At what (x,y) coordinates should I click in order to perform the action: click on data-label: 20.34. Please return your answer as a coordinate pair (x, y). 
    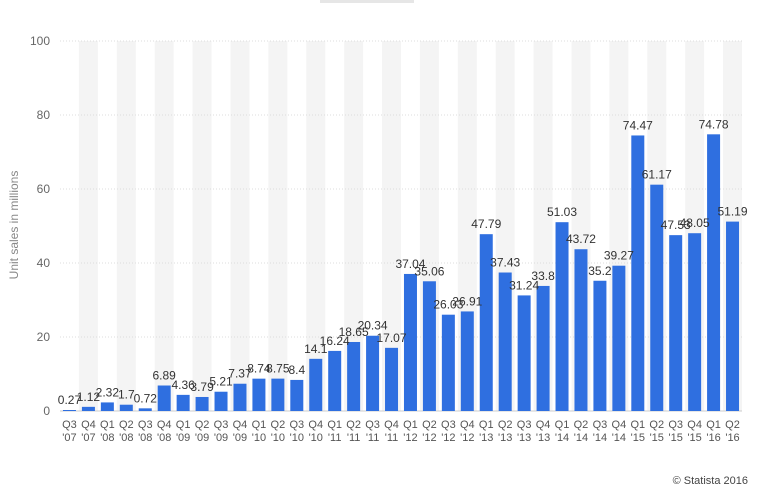
    Looking at the image, I should click on (373, 326).